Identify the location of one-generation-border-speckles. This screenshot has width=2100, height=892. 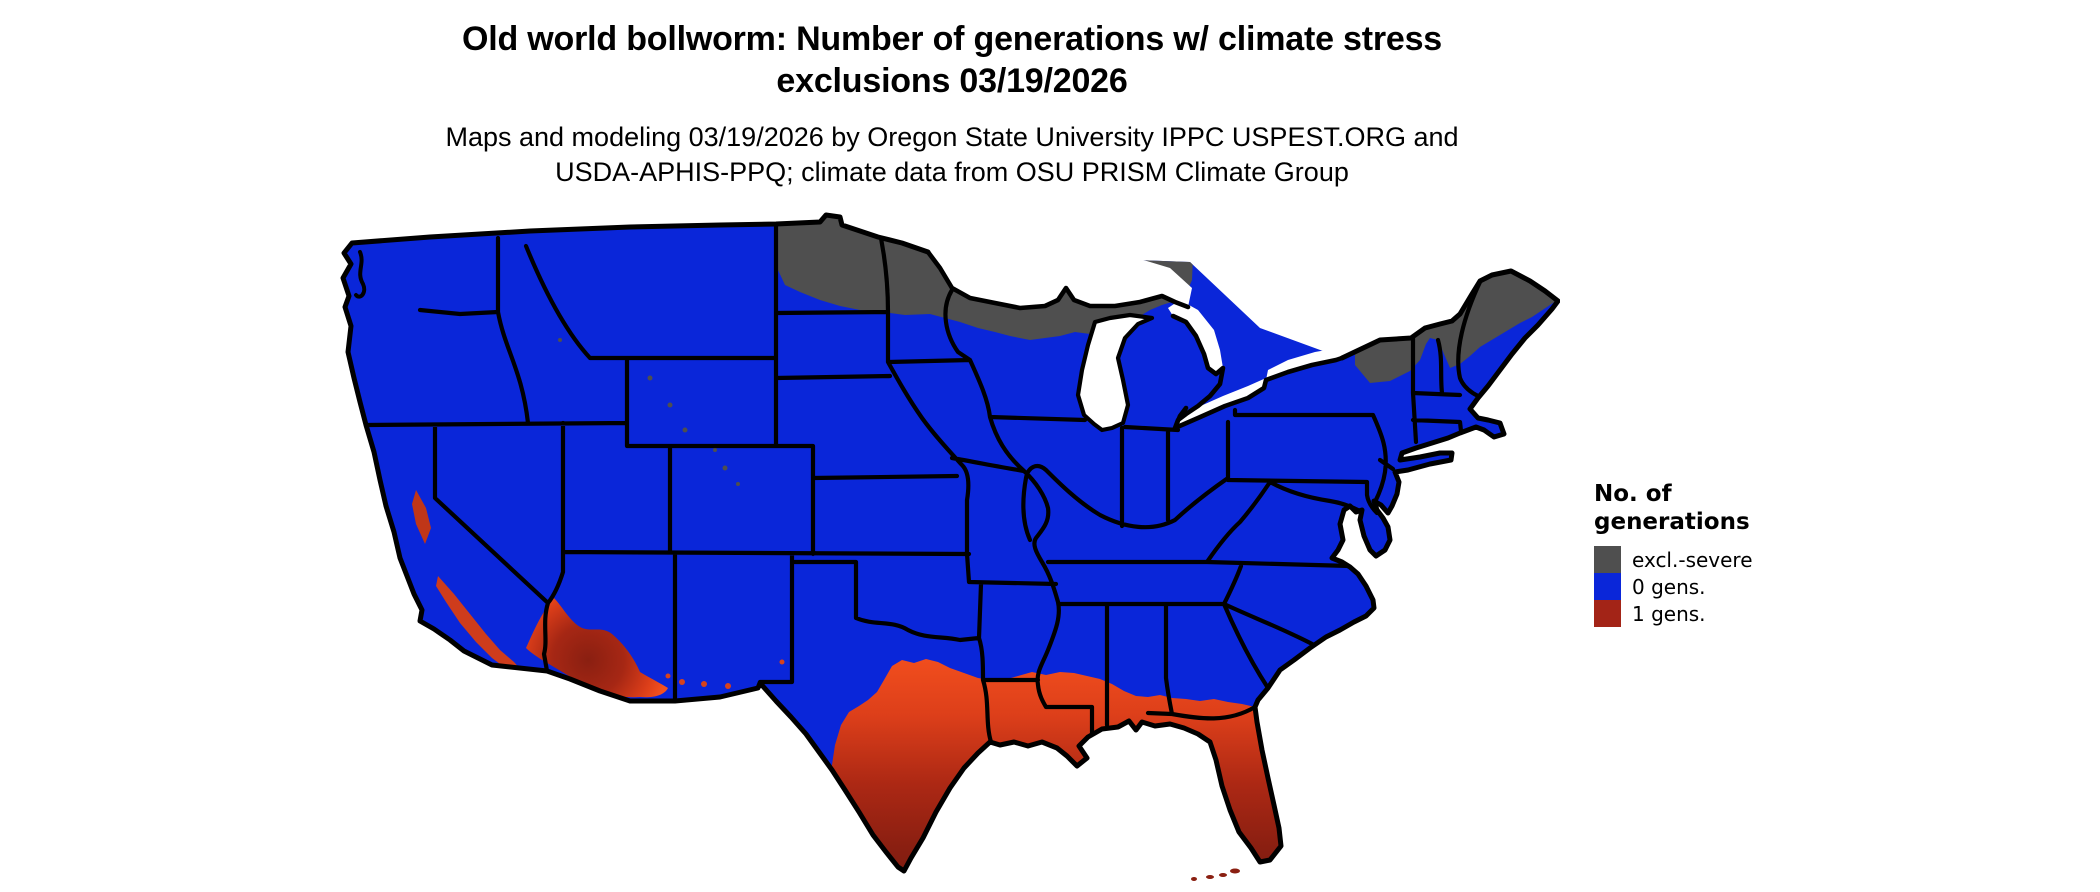
(725, 674).